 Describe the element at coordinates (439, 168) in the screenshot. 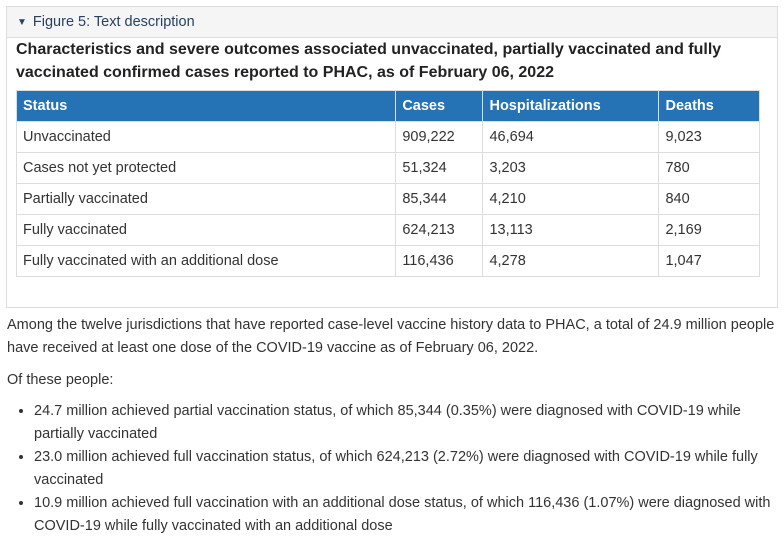

I see `cell-cases: 51,324` at that location.